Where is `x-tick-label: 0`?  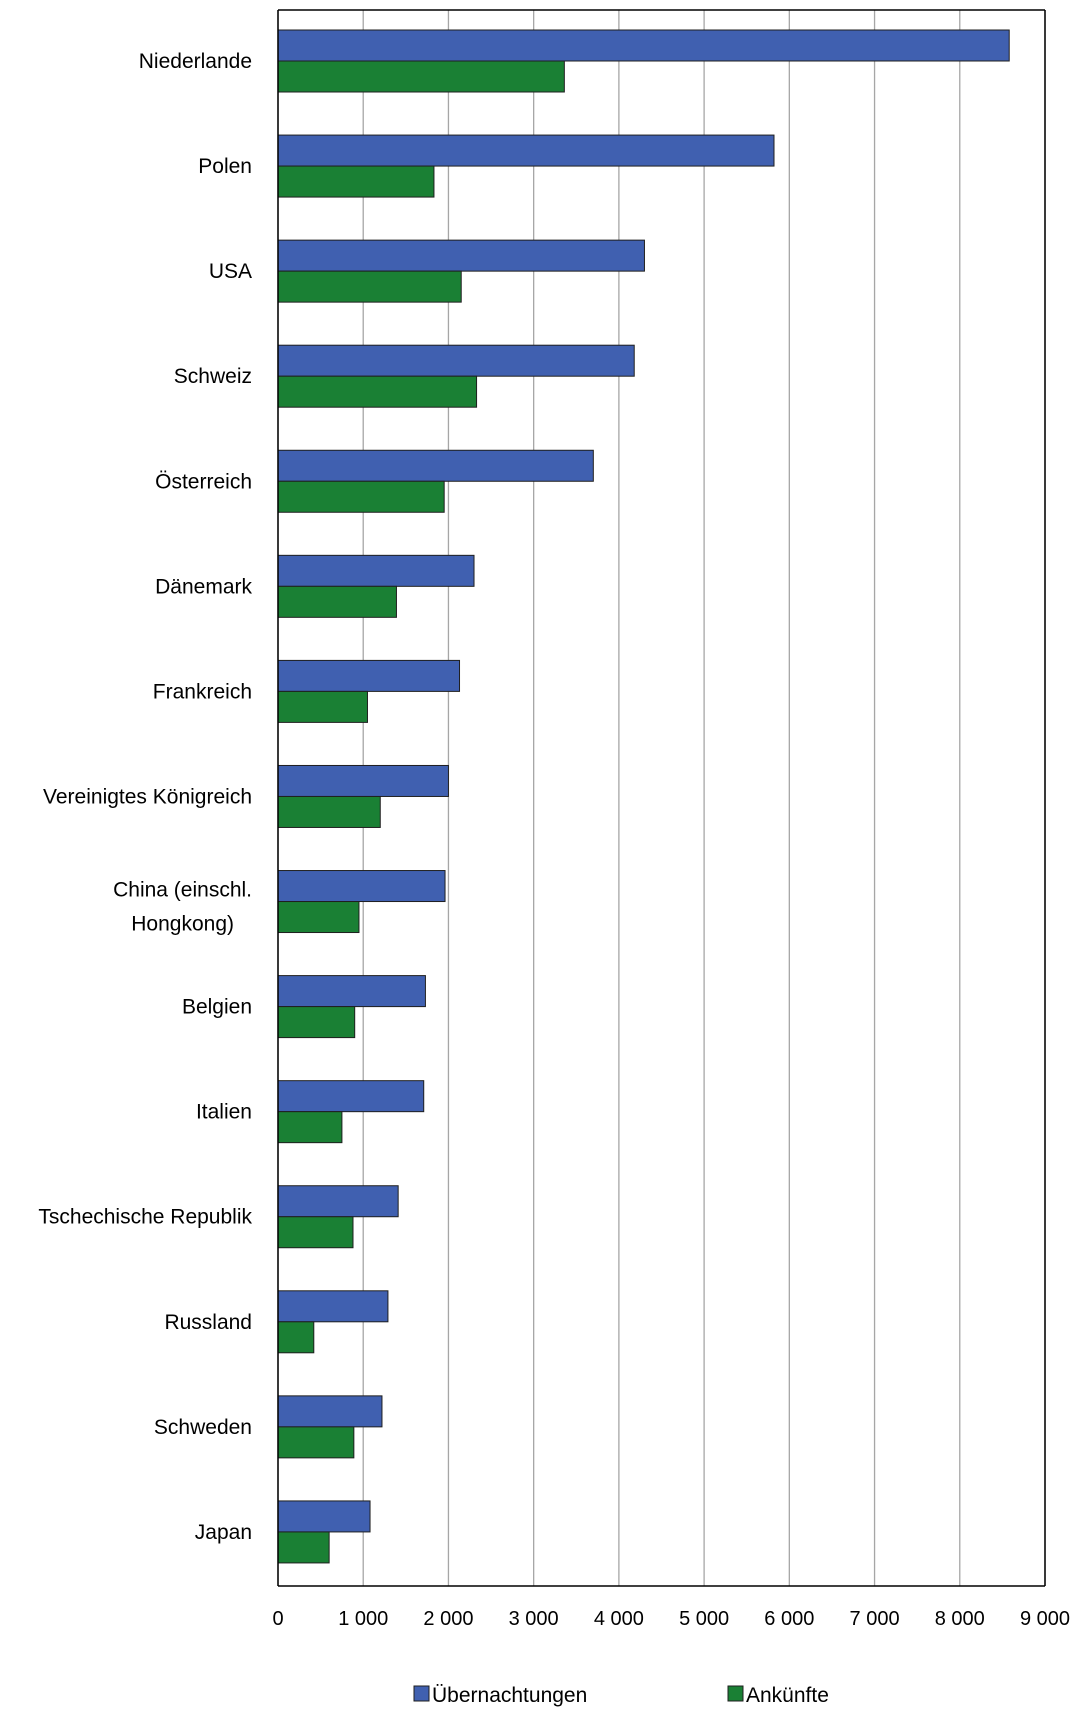
x-tick-label: 0 is located at coordinates (277, 1619).